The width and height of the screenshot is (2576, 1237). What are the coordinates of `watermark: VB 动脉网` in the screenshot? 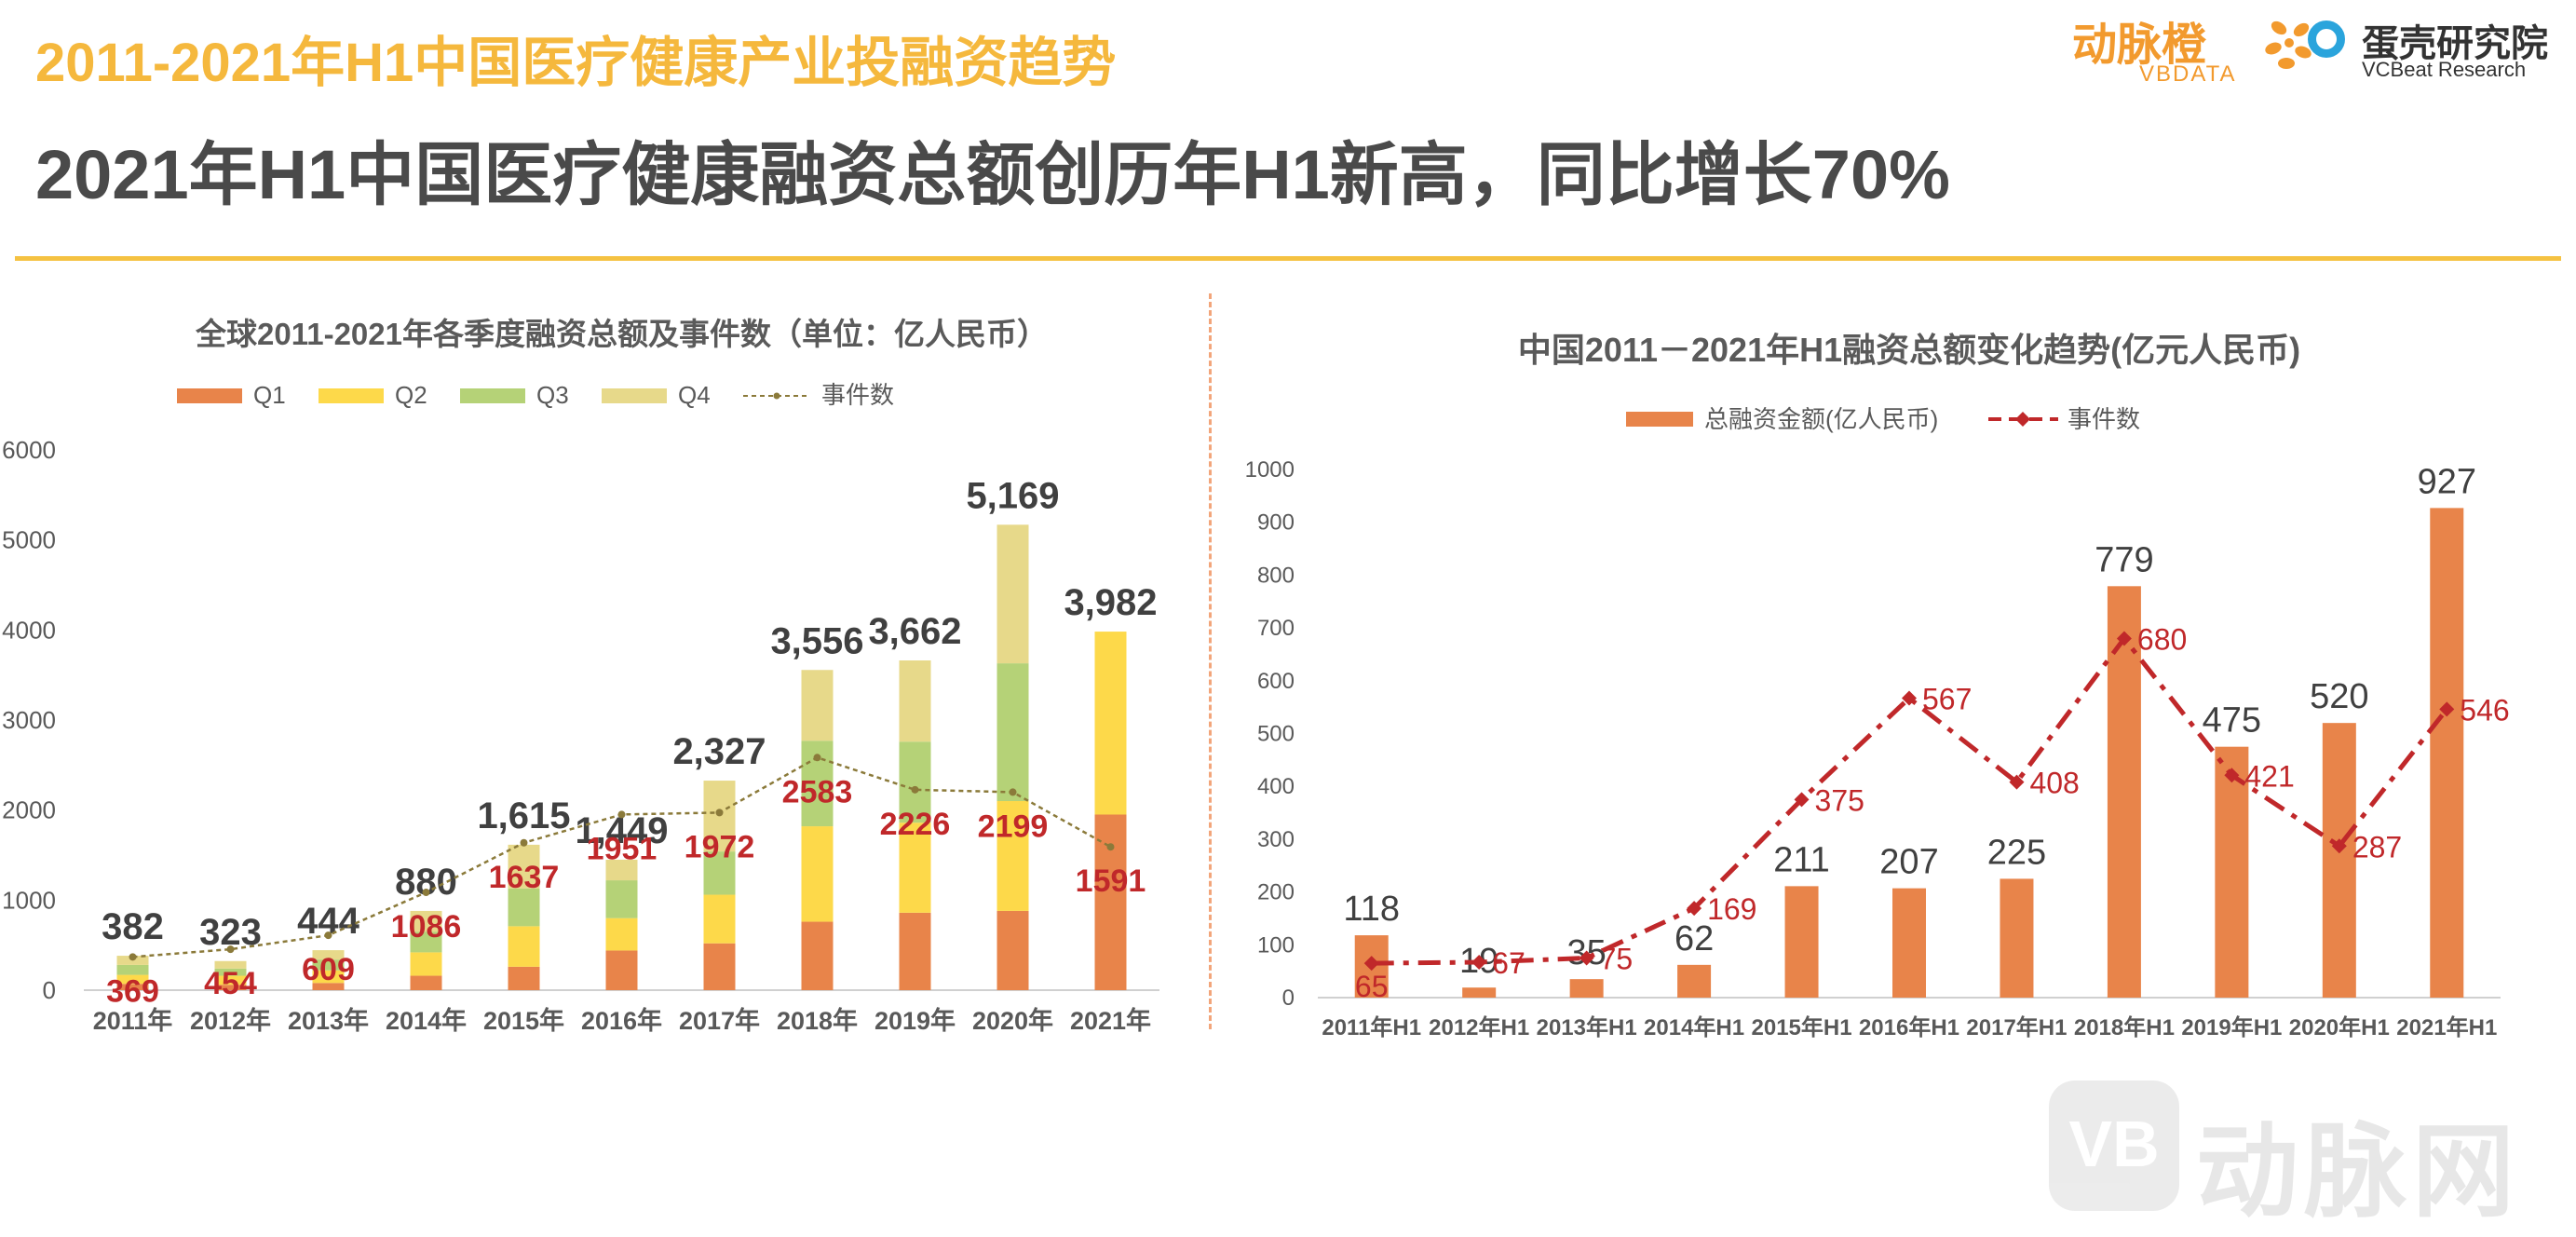 It's located at (2309, 1156).